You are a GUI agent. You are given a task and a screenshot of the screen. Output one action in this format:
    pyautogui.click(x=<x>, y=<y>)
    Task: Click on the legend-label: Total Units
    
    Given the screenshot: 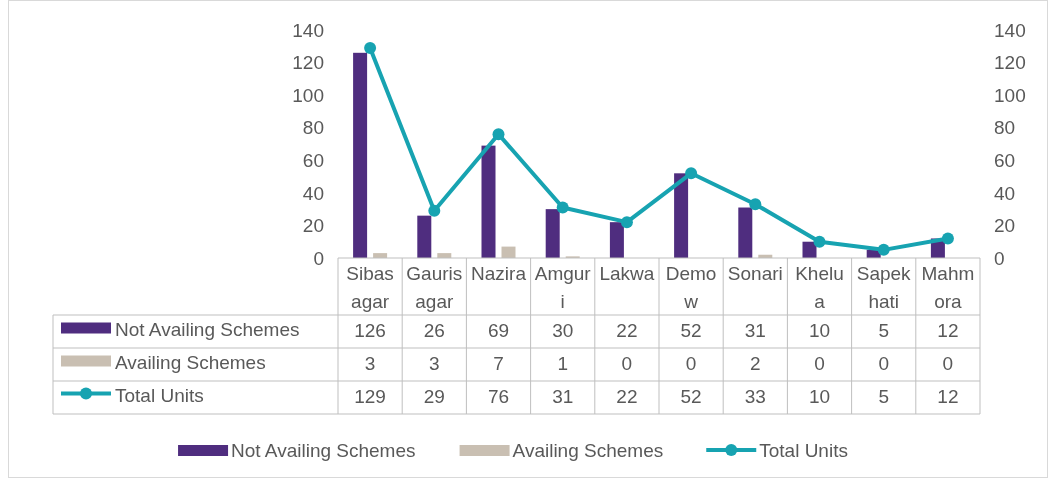 What is the action you would take?
    pyautogui.click(x=803, y=450)
    